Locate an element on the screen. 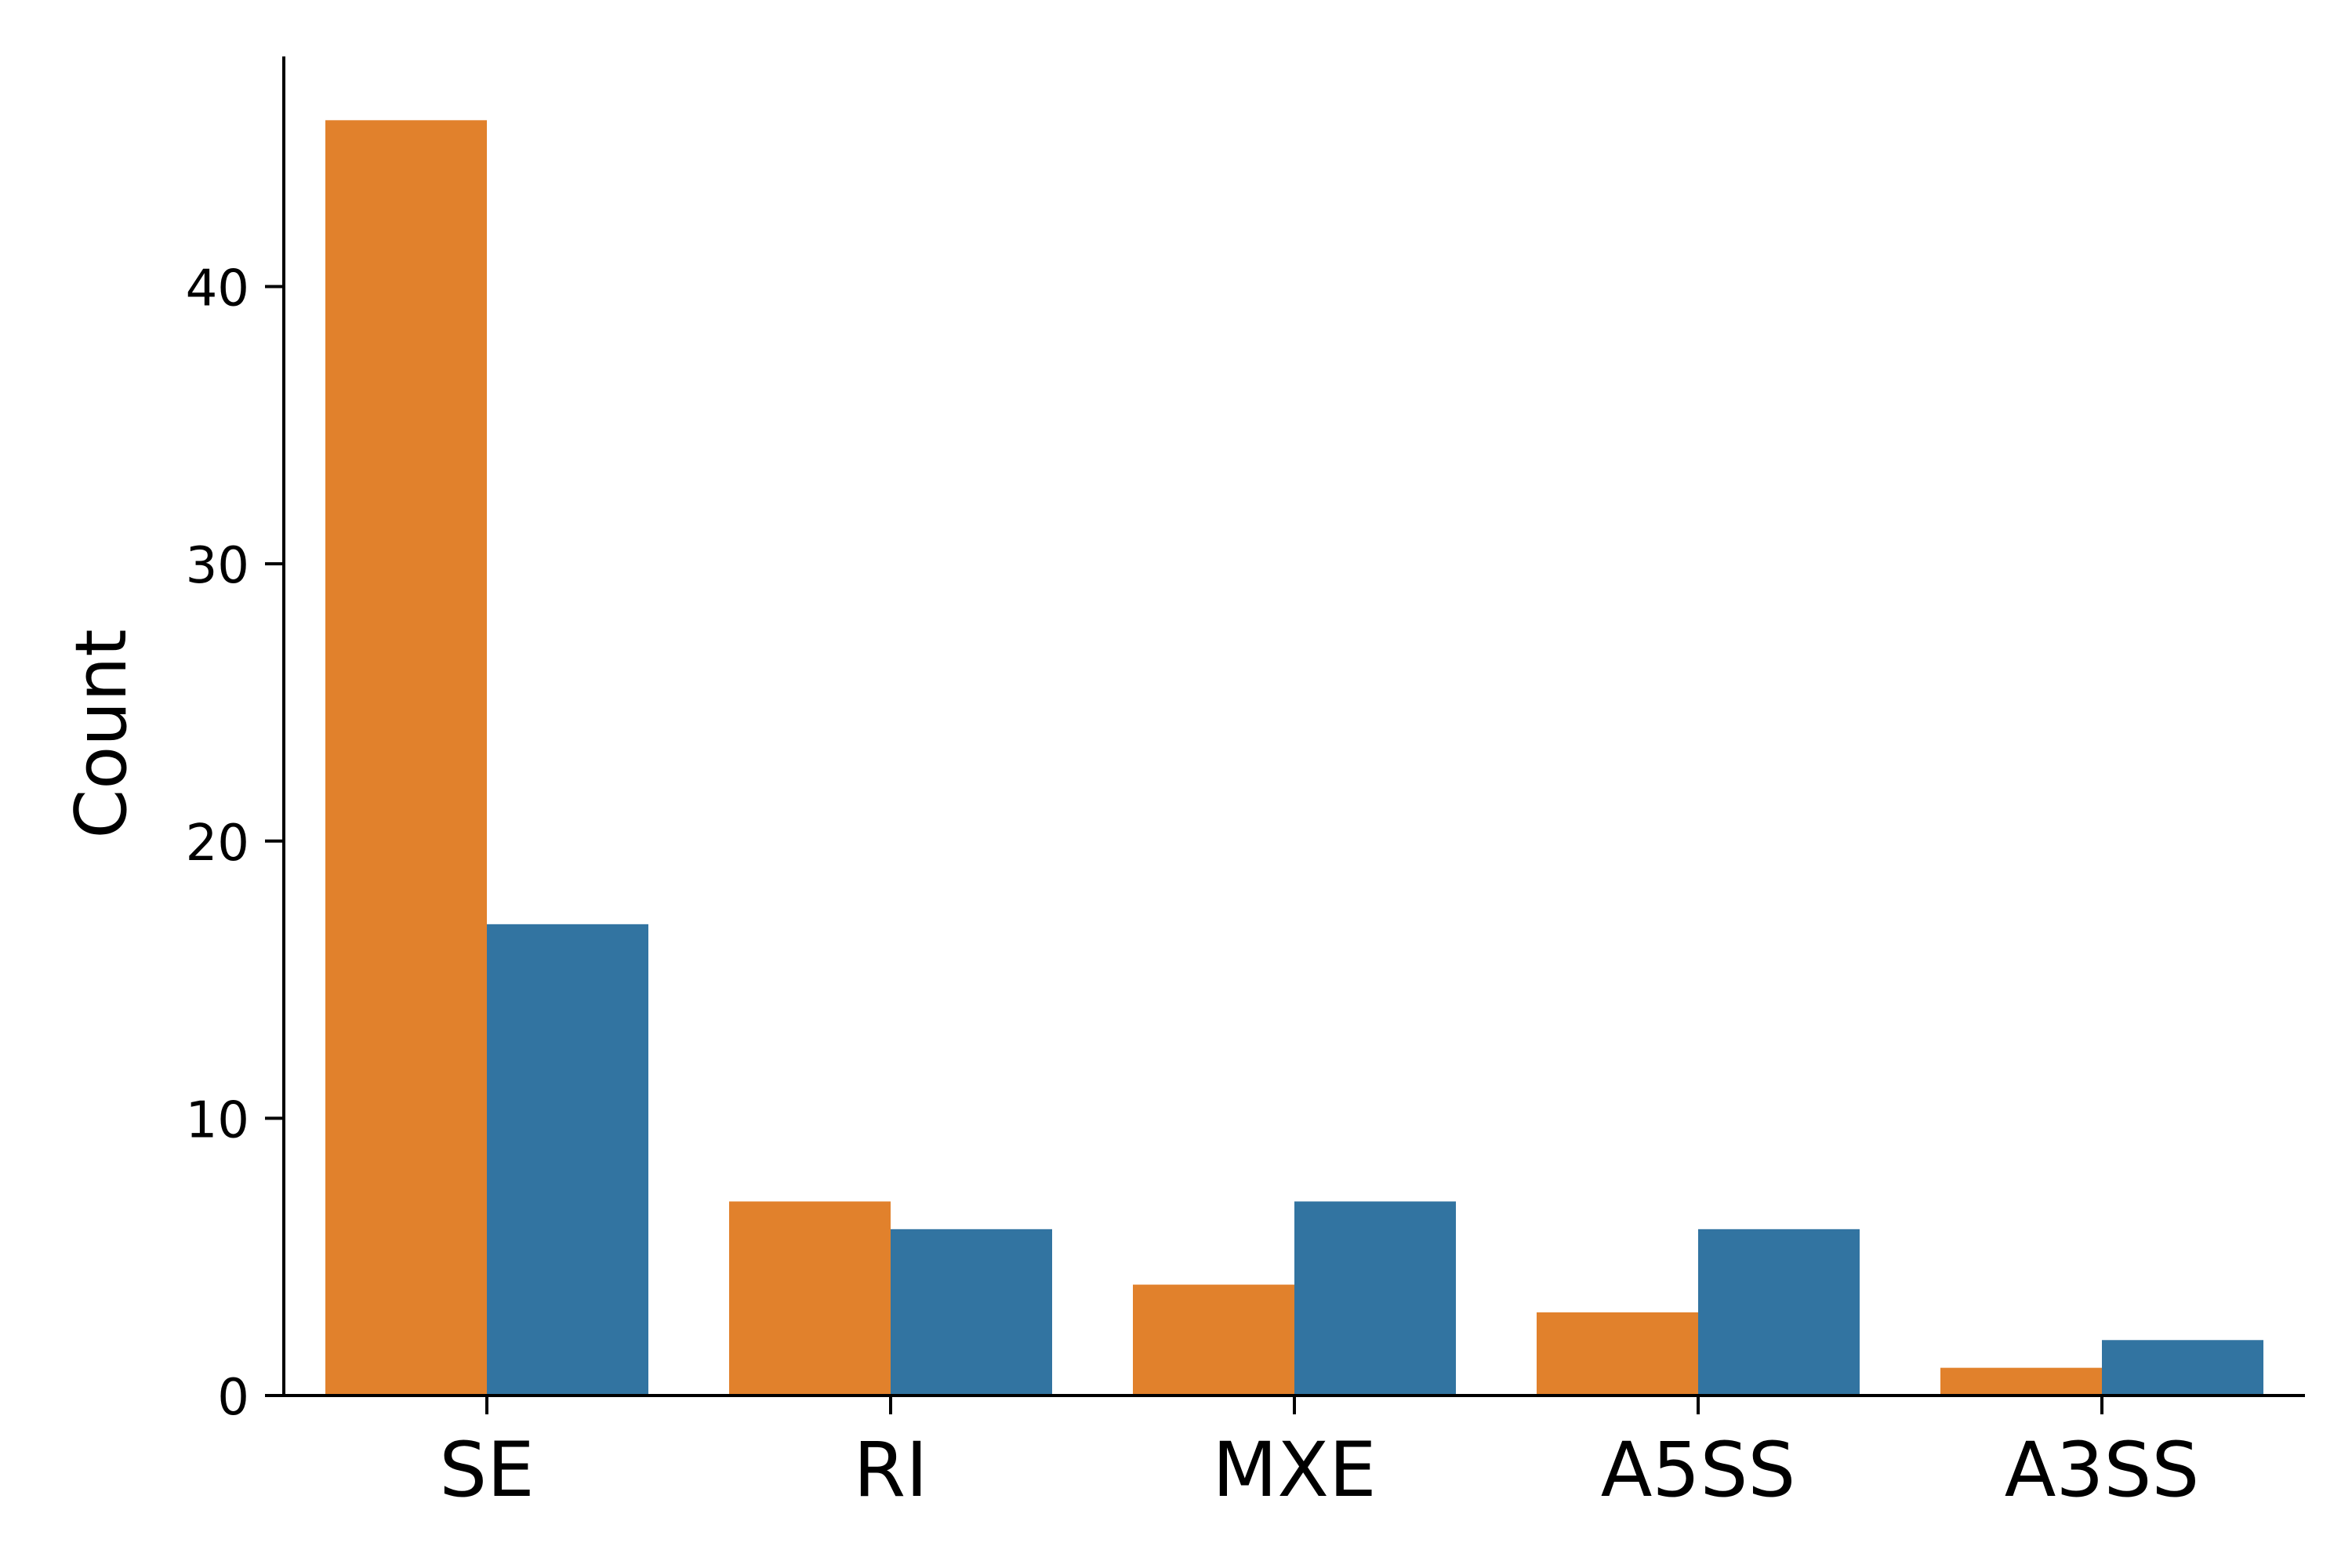 The height and width of the screenshot is (1568, 2352). y-tick-label-0: 0 is located at coordinates (233, 1398).